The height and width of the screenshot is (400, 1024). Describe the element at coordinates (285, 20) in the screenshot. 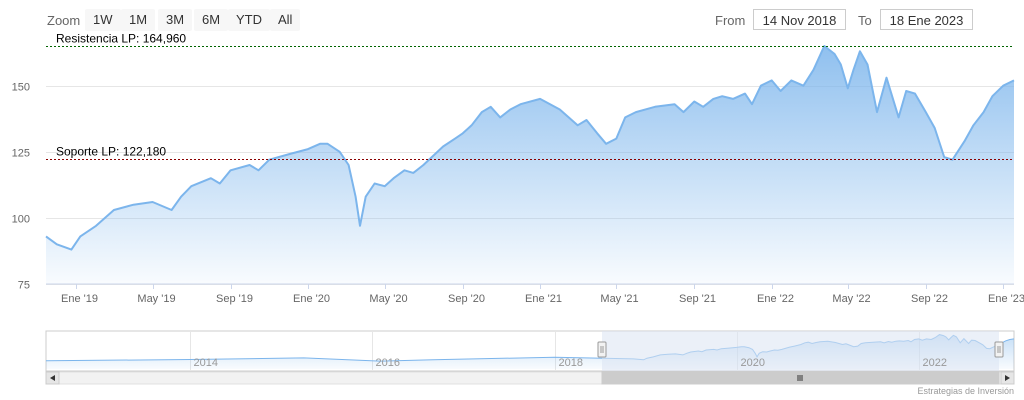

I see `zoom-all-button: All` at that location.